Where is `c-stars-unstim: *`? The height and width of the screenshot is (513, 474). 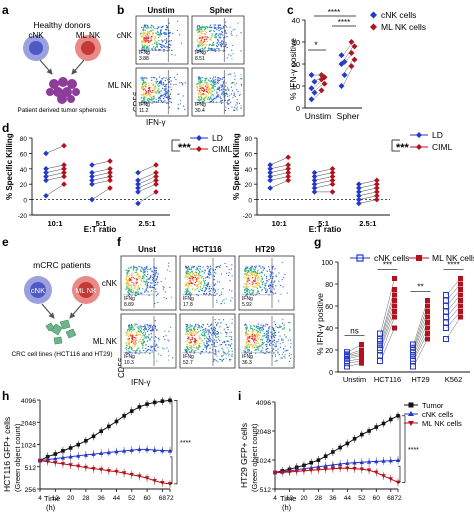
c-stars-unstim: * is located at coordinates (316, 45).